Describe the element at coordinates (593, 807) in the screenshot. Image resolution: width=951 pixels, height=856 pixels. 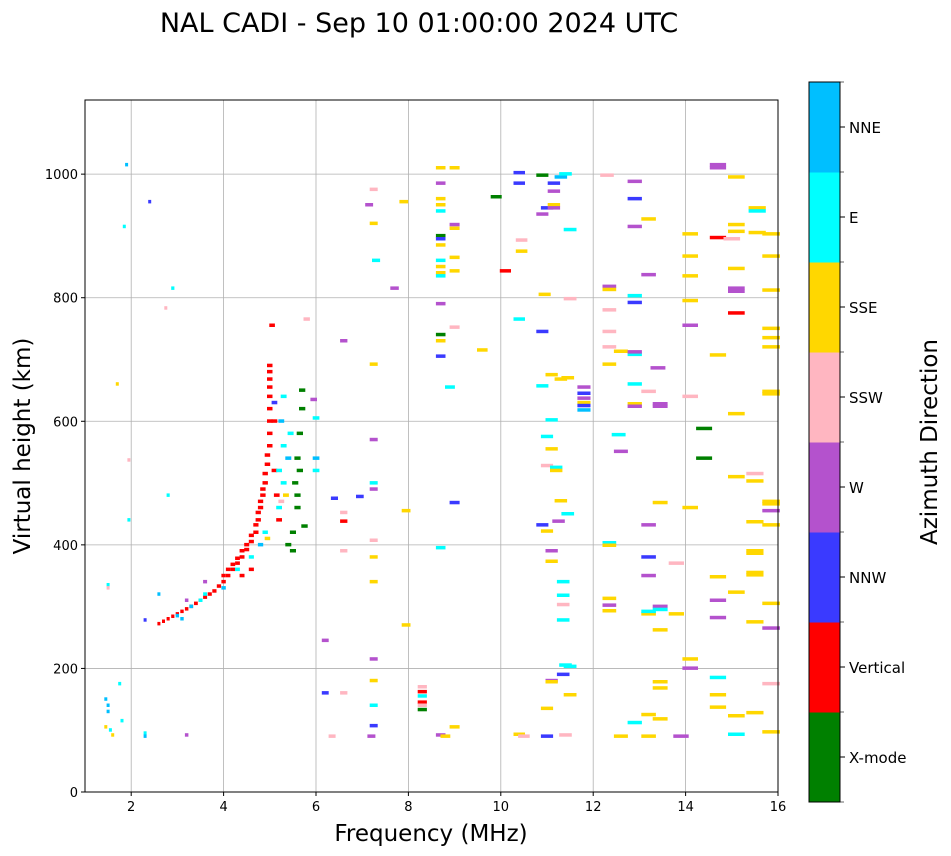
I see `x-tick-label: 12` at that location.